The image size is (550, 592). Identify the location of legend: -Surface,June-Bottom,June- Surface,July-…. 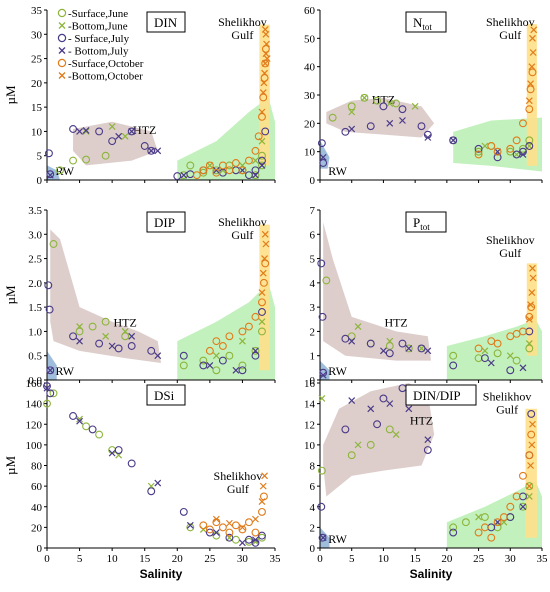
(100, 45).